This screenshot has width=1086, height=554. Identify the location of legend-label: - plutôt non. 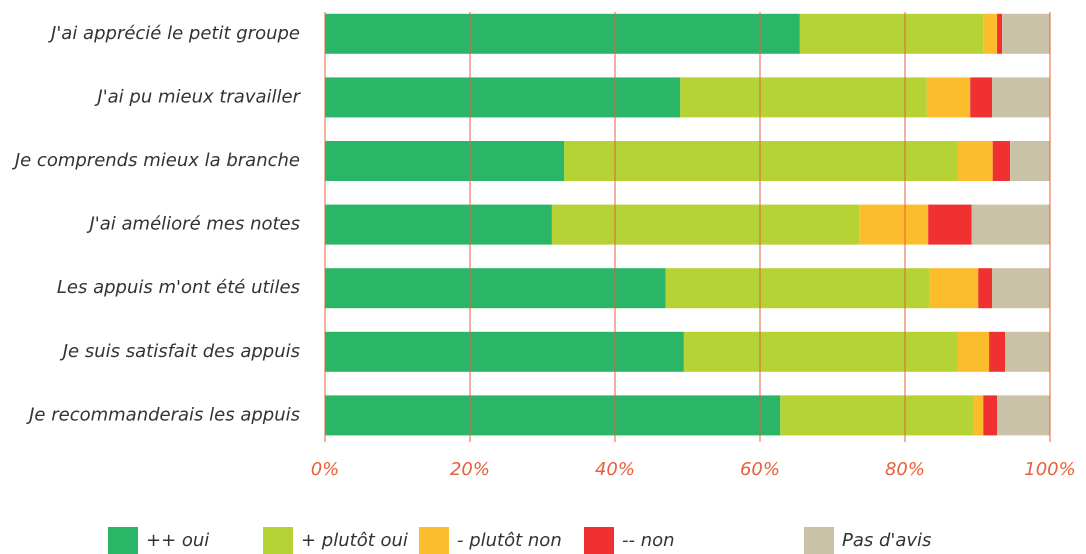
(509, 540).